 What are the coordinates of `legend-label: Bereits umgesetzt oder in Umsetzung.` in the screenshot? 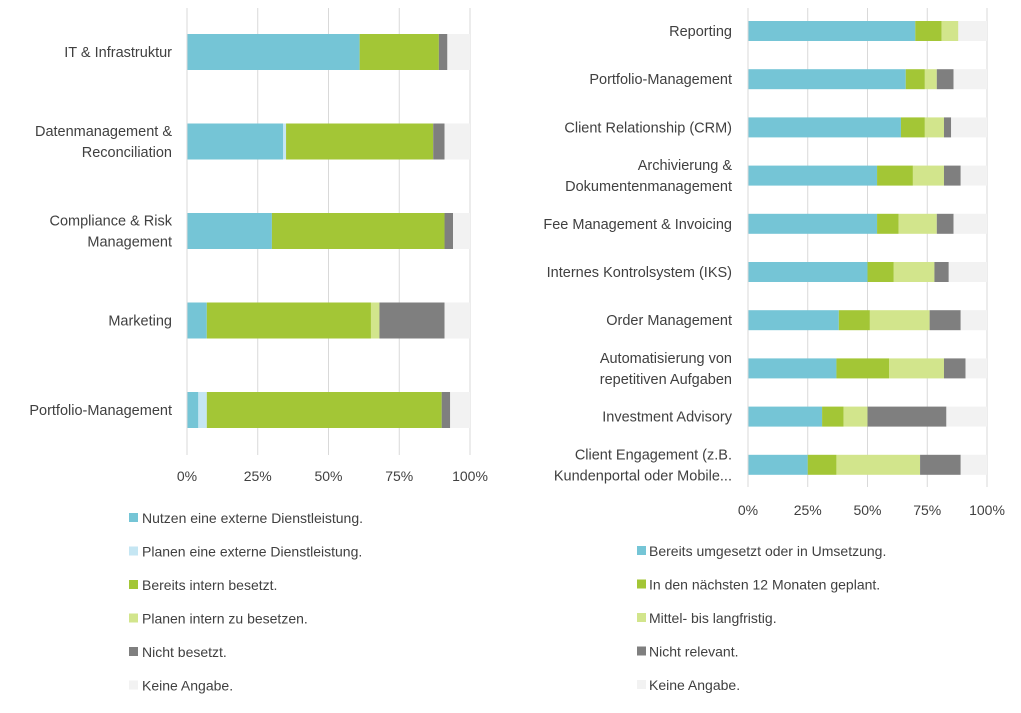 It's located at (767, 551).